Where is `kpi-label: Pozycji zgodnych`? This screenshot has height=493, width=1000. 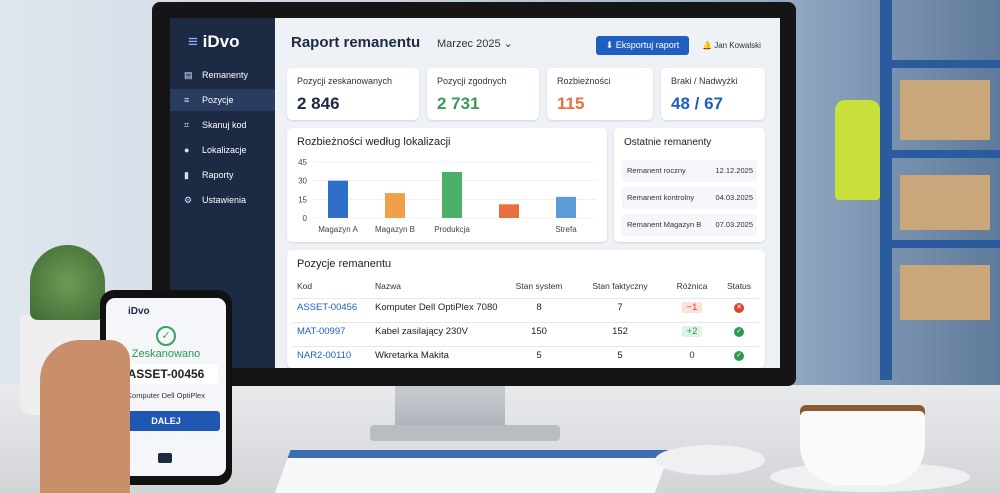
kpi-label: Pozycji zgodnych is located at coordinates (472, 81).